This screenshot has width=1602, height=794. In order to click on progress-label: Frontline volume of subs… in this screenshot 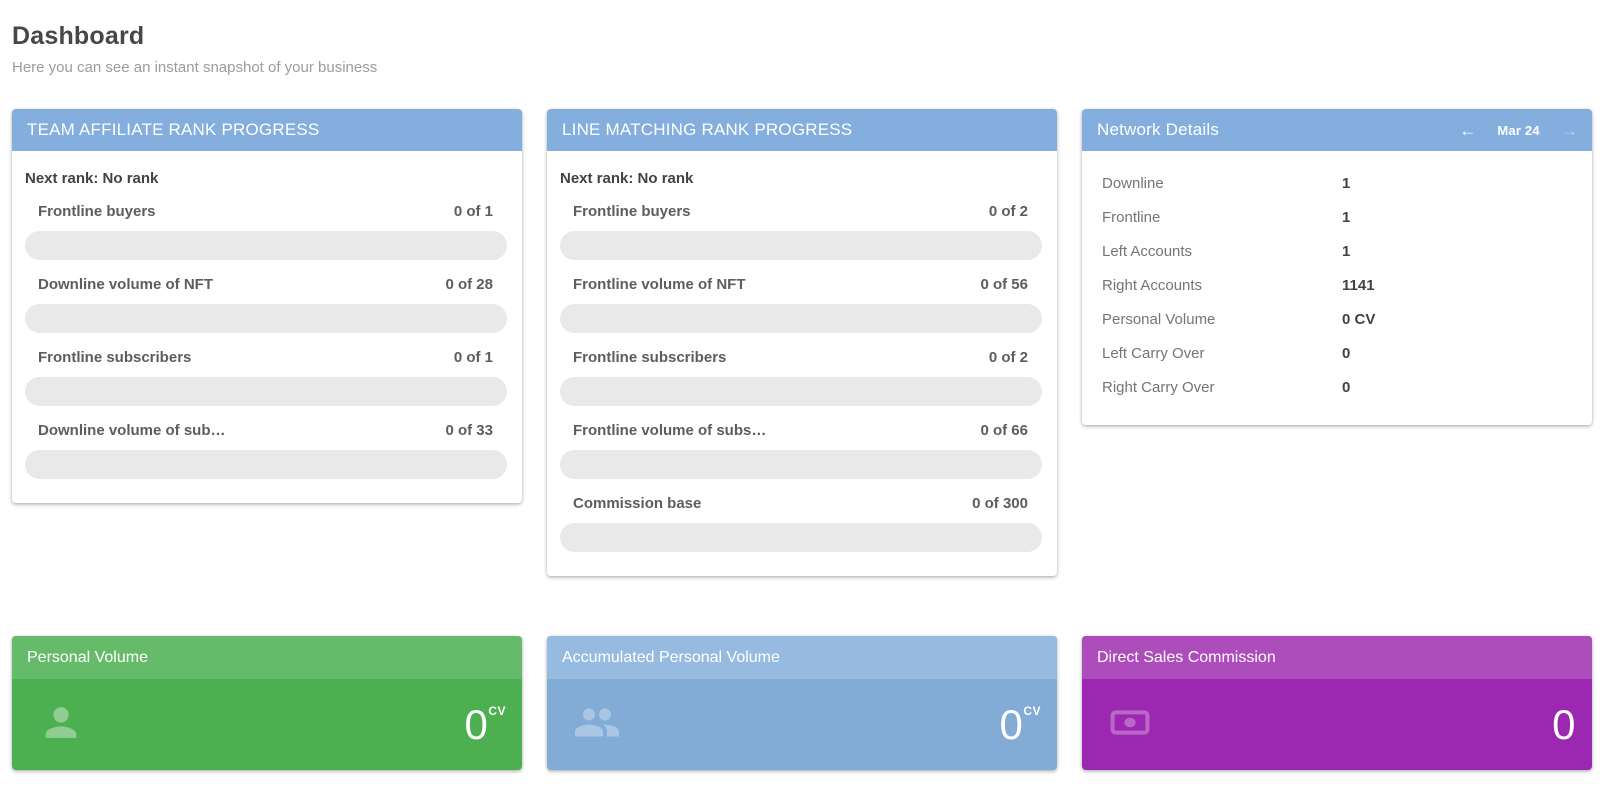, I will do `click(670, 430)`.